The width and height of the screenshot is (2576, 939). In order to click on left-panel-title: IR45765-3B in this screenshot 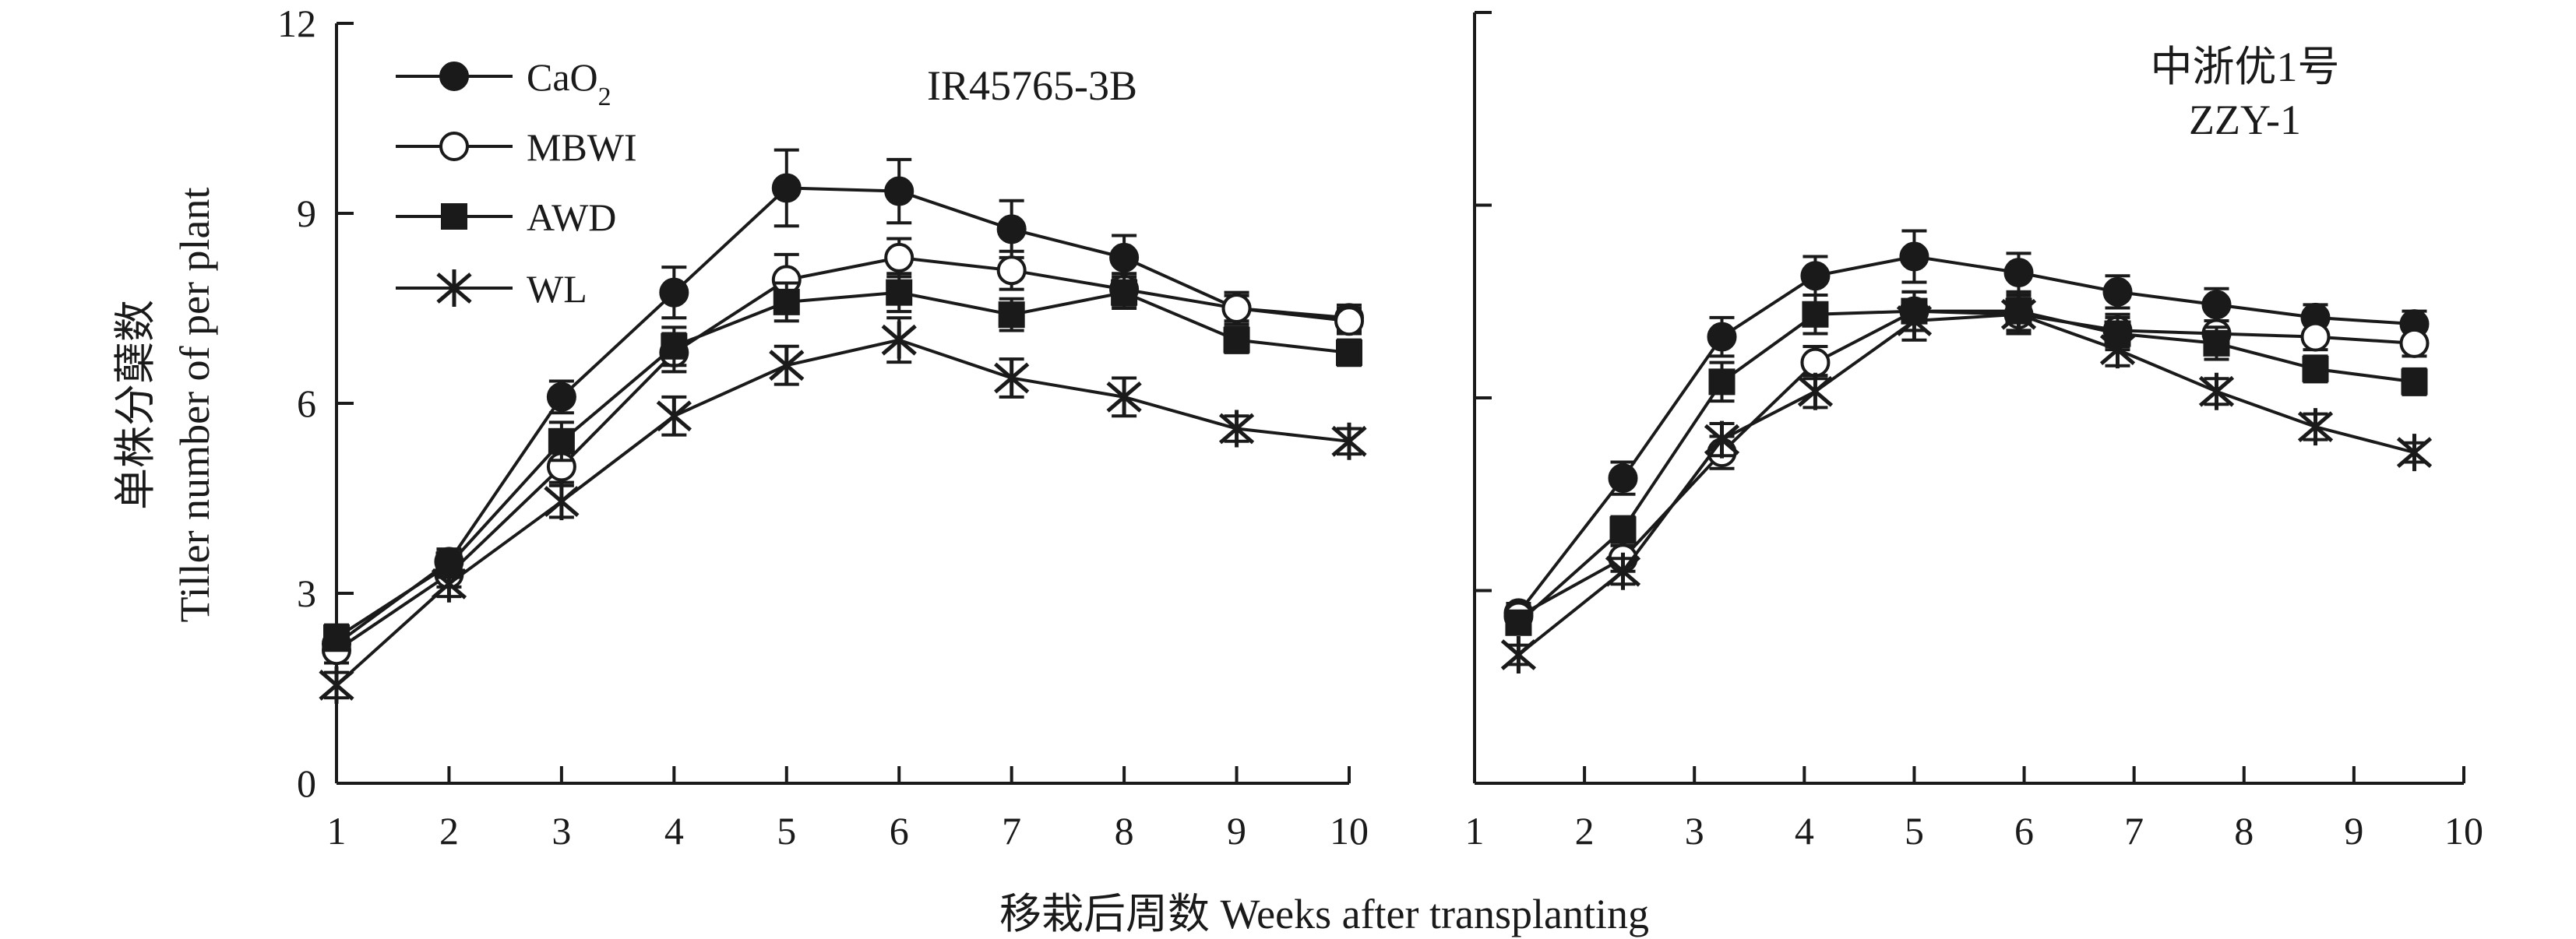, I will do `click(1032, 85)`.